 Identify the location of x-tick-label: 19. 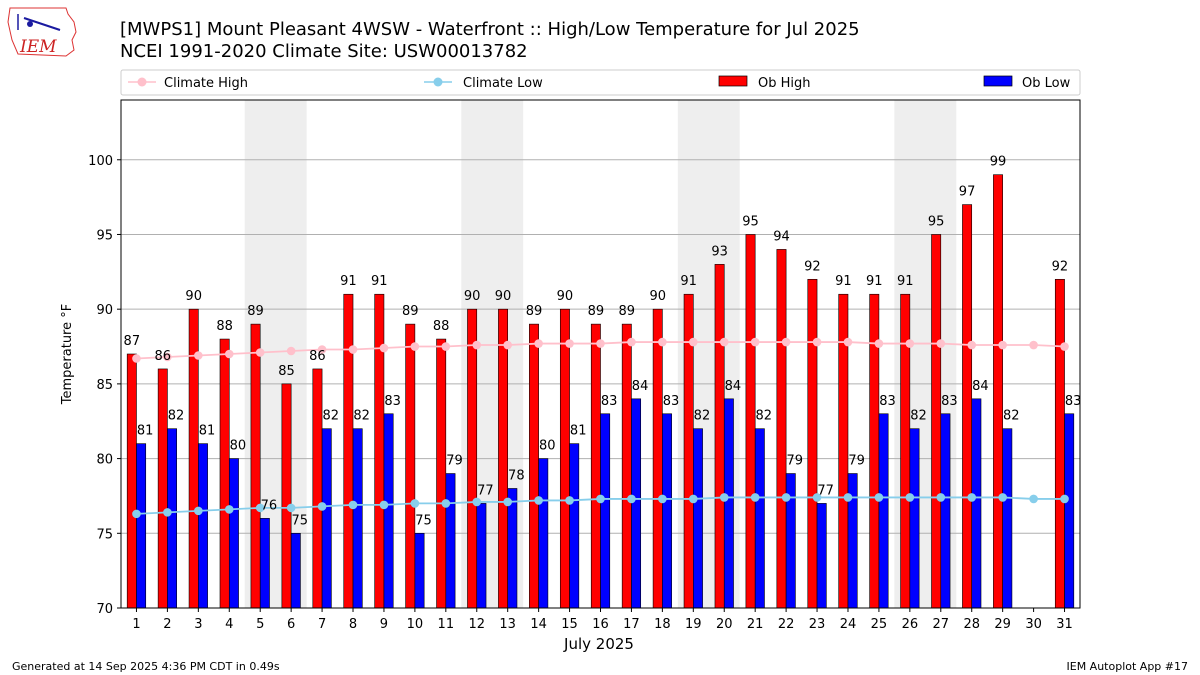
(693, 624).